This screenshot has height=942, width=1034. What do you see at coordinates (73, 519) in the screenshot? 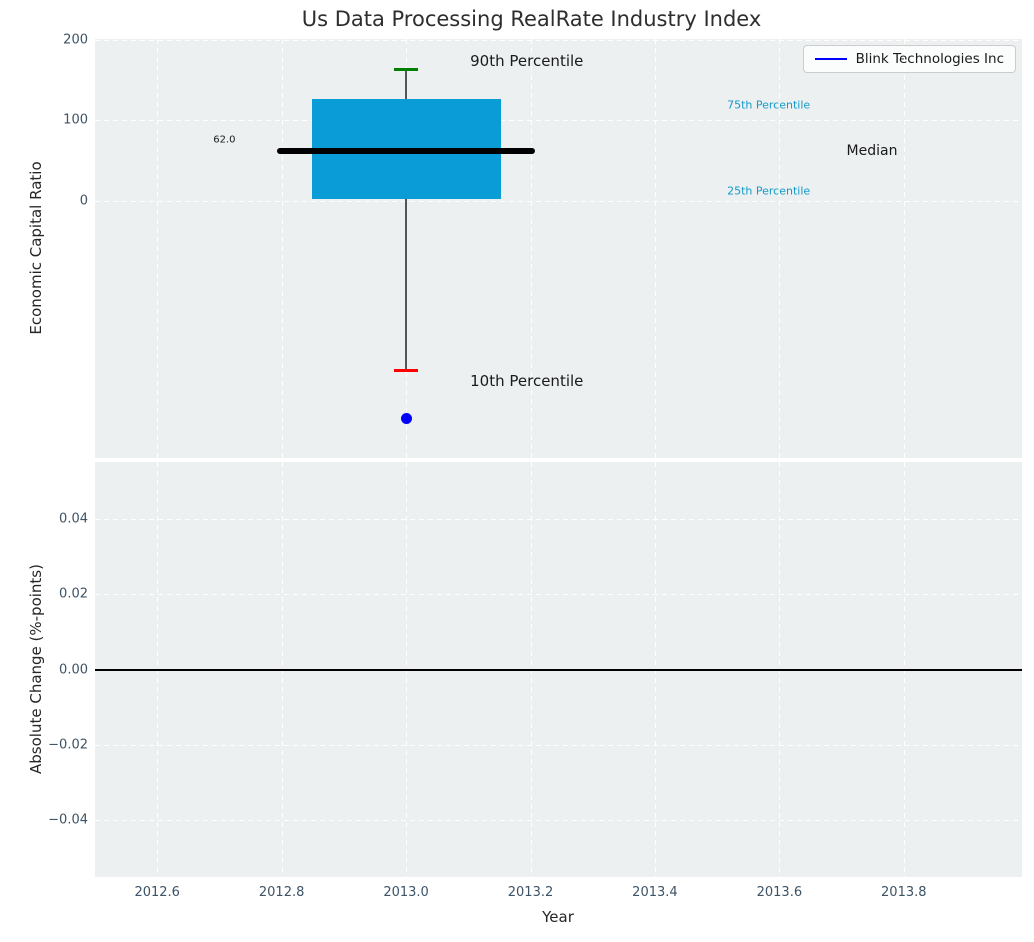
I see `y-tick-label: 0.04` at bounding box center [73, 519].